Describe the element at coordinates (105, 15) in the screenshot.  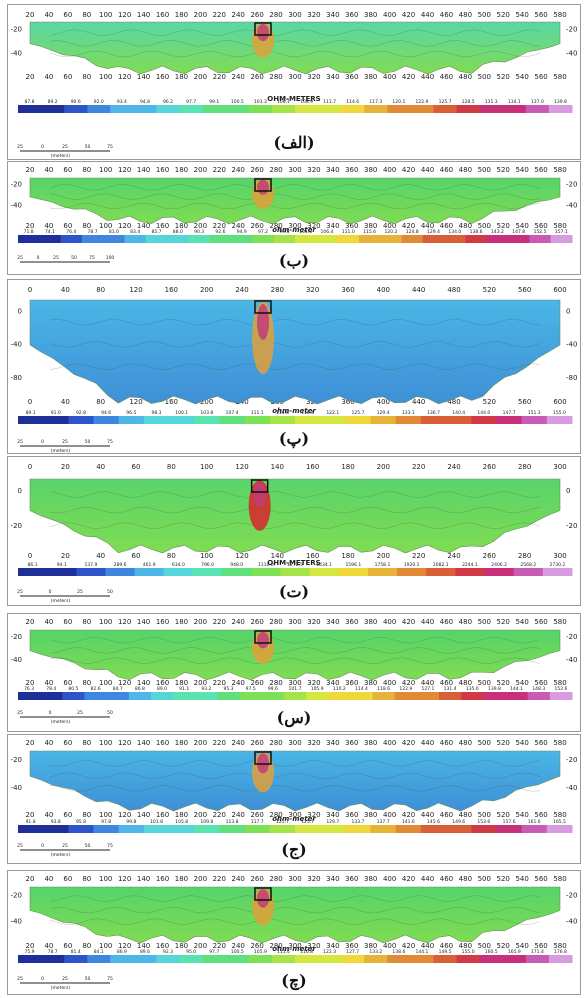
I see `x-tick-label-top: 100` at that location.